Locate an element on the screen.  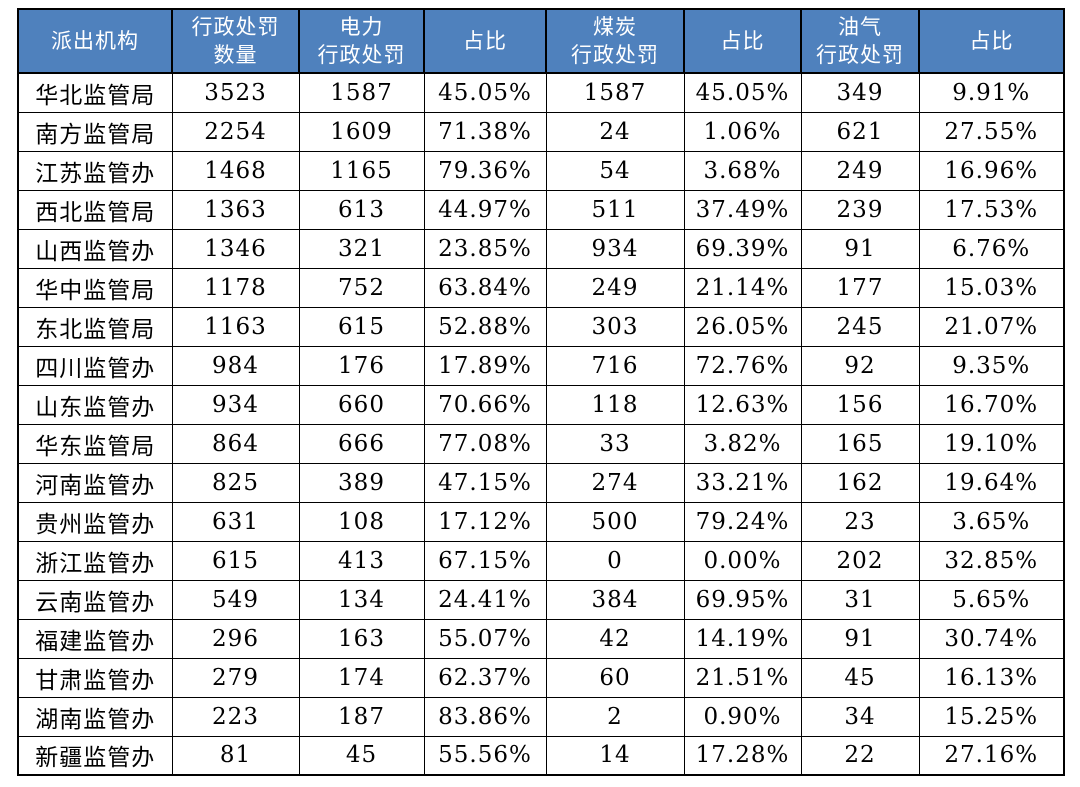
value-cell: 33 is located at coordinates (615, 443).